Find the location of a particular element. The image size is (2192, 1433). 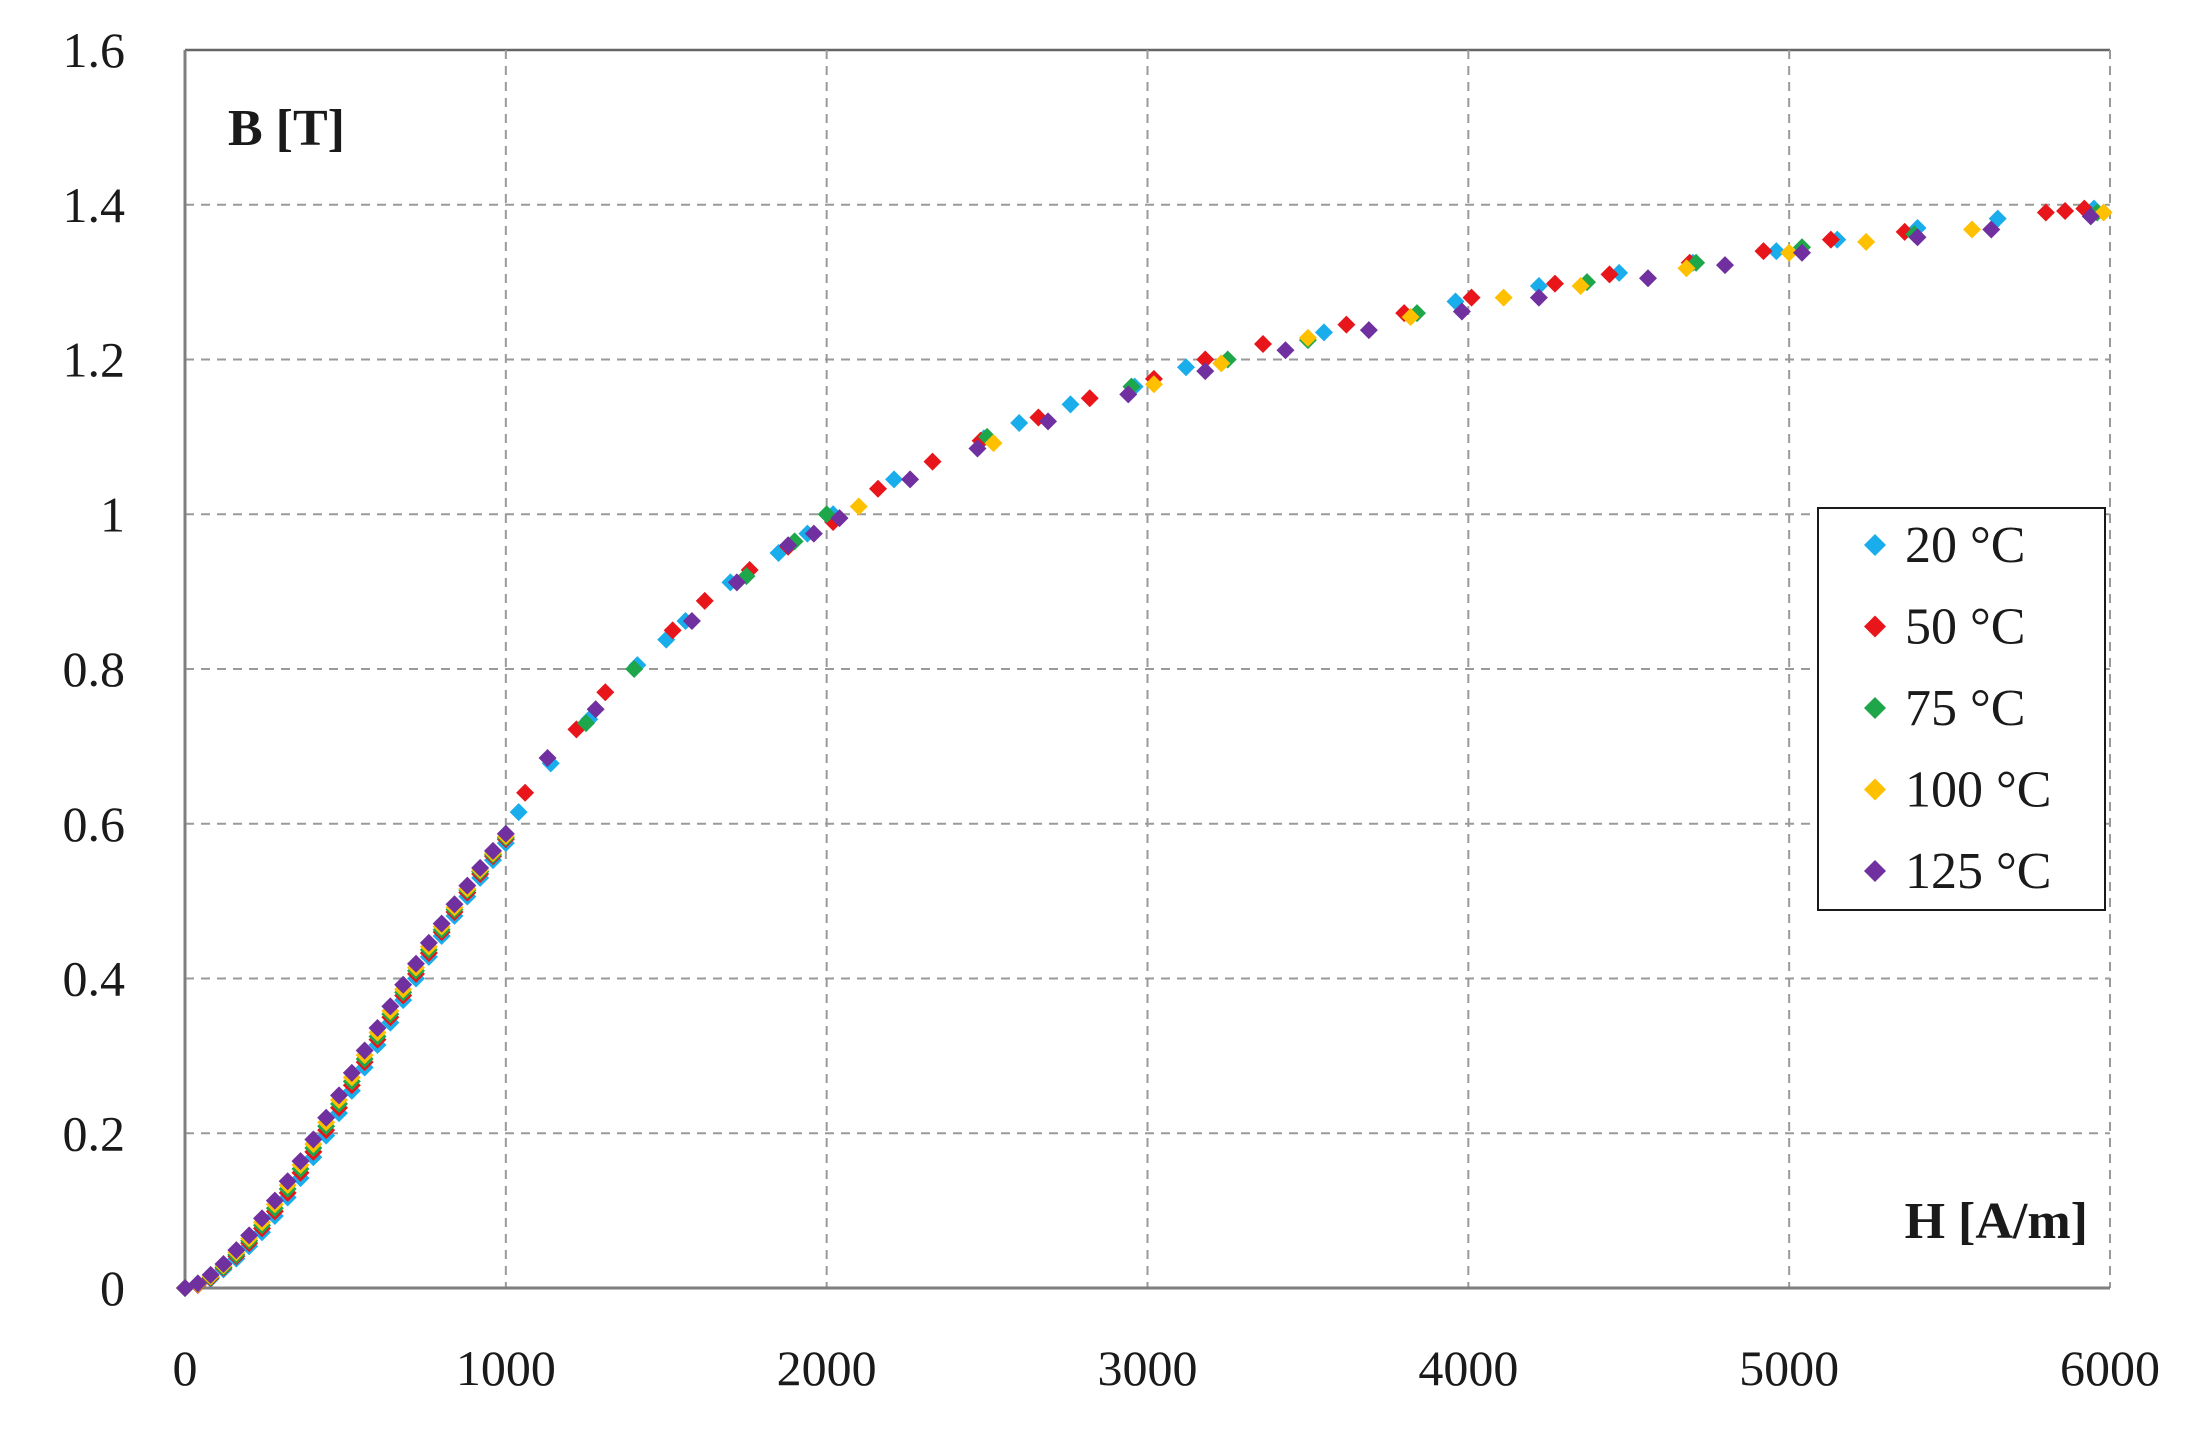

legend-label: 125 °C is located at coordinates (1978, 871).